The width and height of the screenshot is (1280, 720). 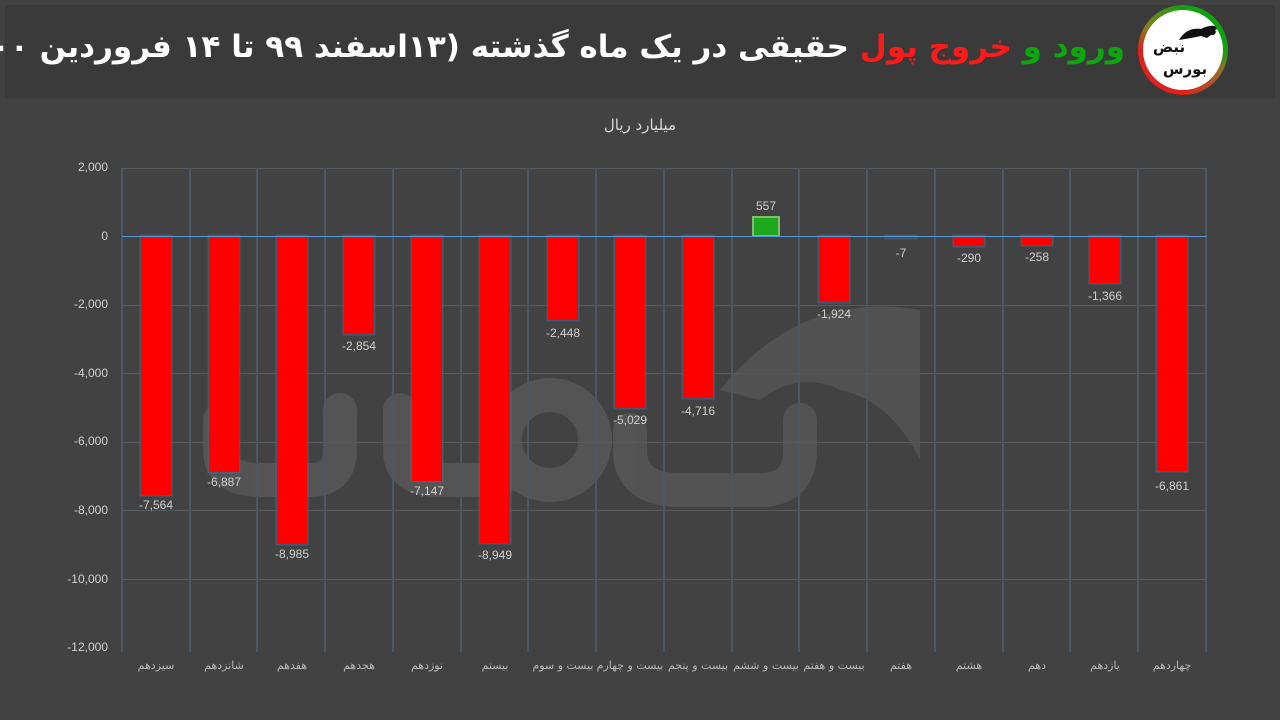 What do you see at coordinates (900, 665) in the screenshot?
I see `x-label: هفتم` at bounding box center [900, 665].